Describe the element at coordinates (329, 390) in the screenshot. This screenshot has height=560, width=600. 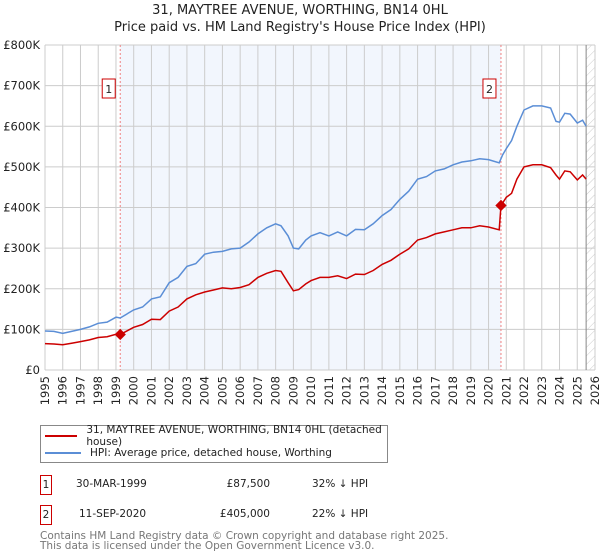
I see `x-tick-label: 2011` at that location.